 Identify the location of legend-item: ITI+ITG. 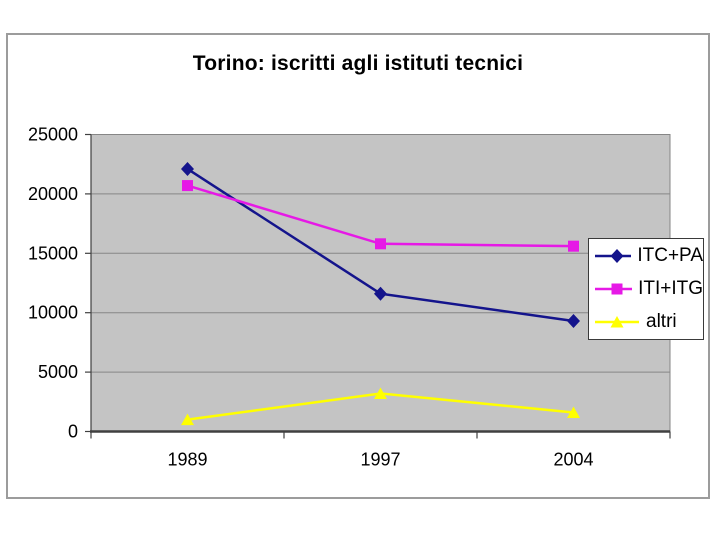
(648, 289).